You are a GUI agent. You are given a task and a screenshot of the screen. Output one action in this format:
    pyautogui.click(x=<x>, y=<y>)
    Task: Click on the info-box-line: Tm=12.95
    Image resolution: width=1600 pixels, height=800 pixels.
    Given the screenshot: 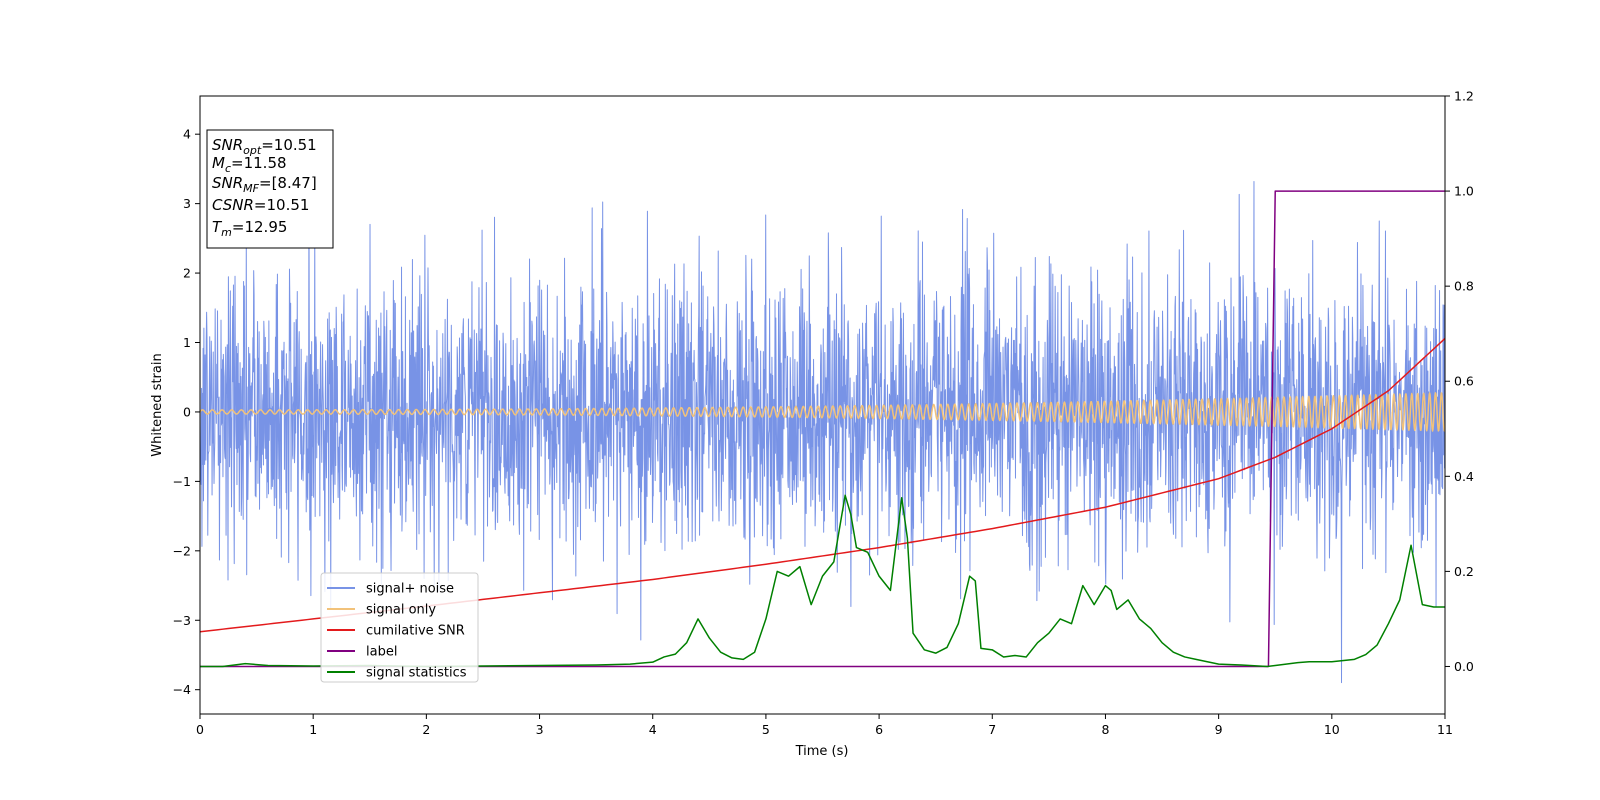 What is the action you would take?
    pyautogui.click(x=249, y=228)
    